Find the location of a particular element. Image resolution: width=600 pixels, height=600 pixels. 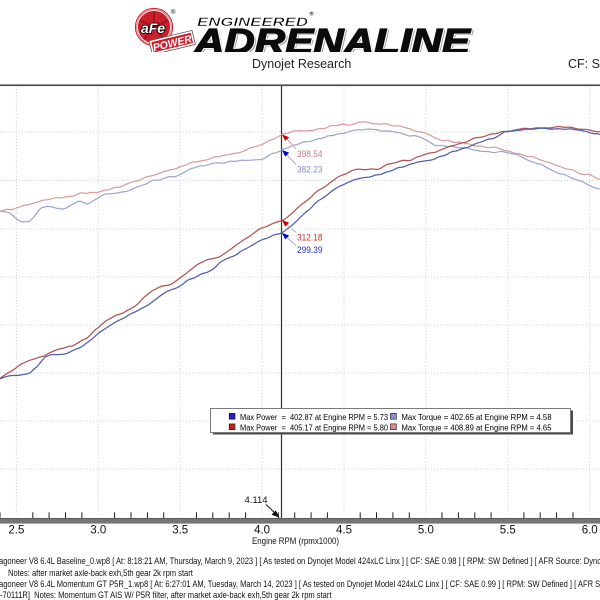

svg-text:Max Torque = 402.65 at Engine: Max Torque = 402.65 at Engine RPM = 4.58 is located at coordinates (477, 417).